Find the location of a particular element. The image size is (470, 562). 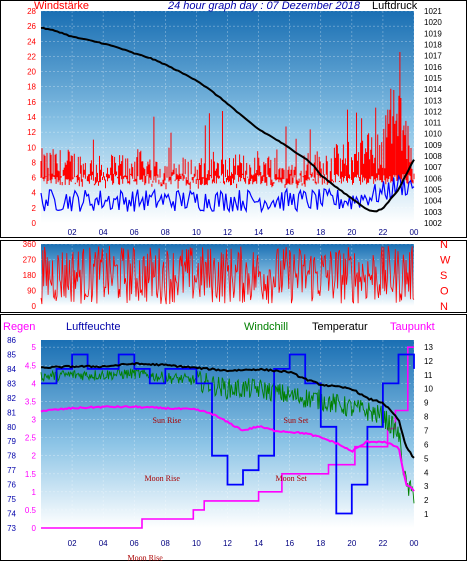

dir-label-1: W is located at coordinates (445, 261).